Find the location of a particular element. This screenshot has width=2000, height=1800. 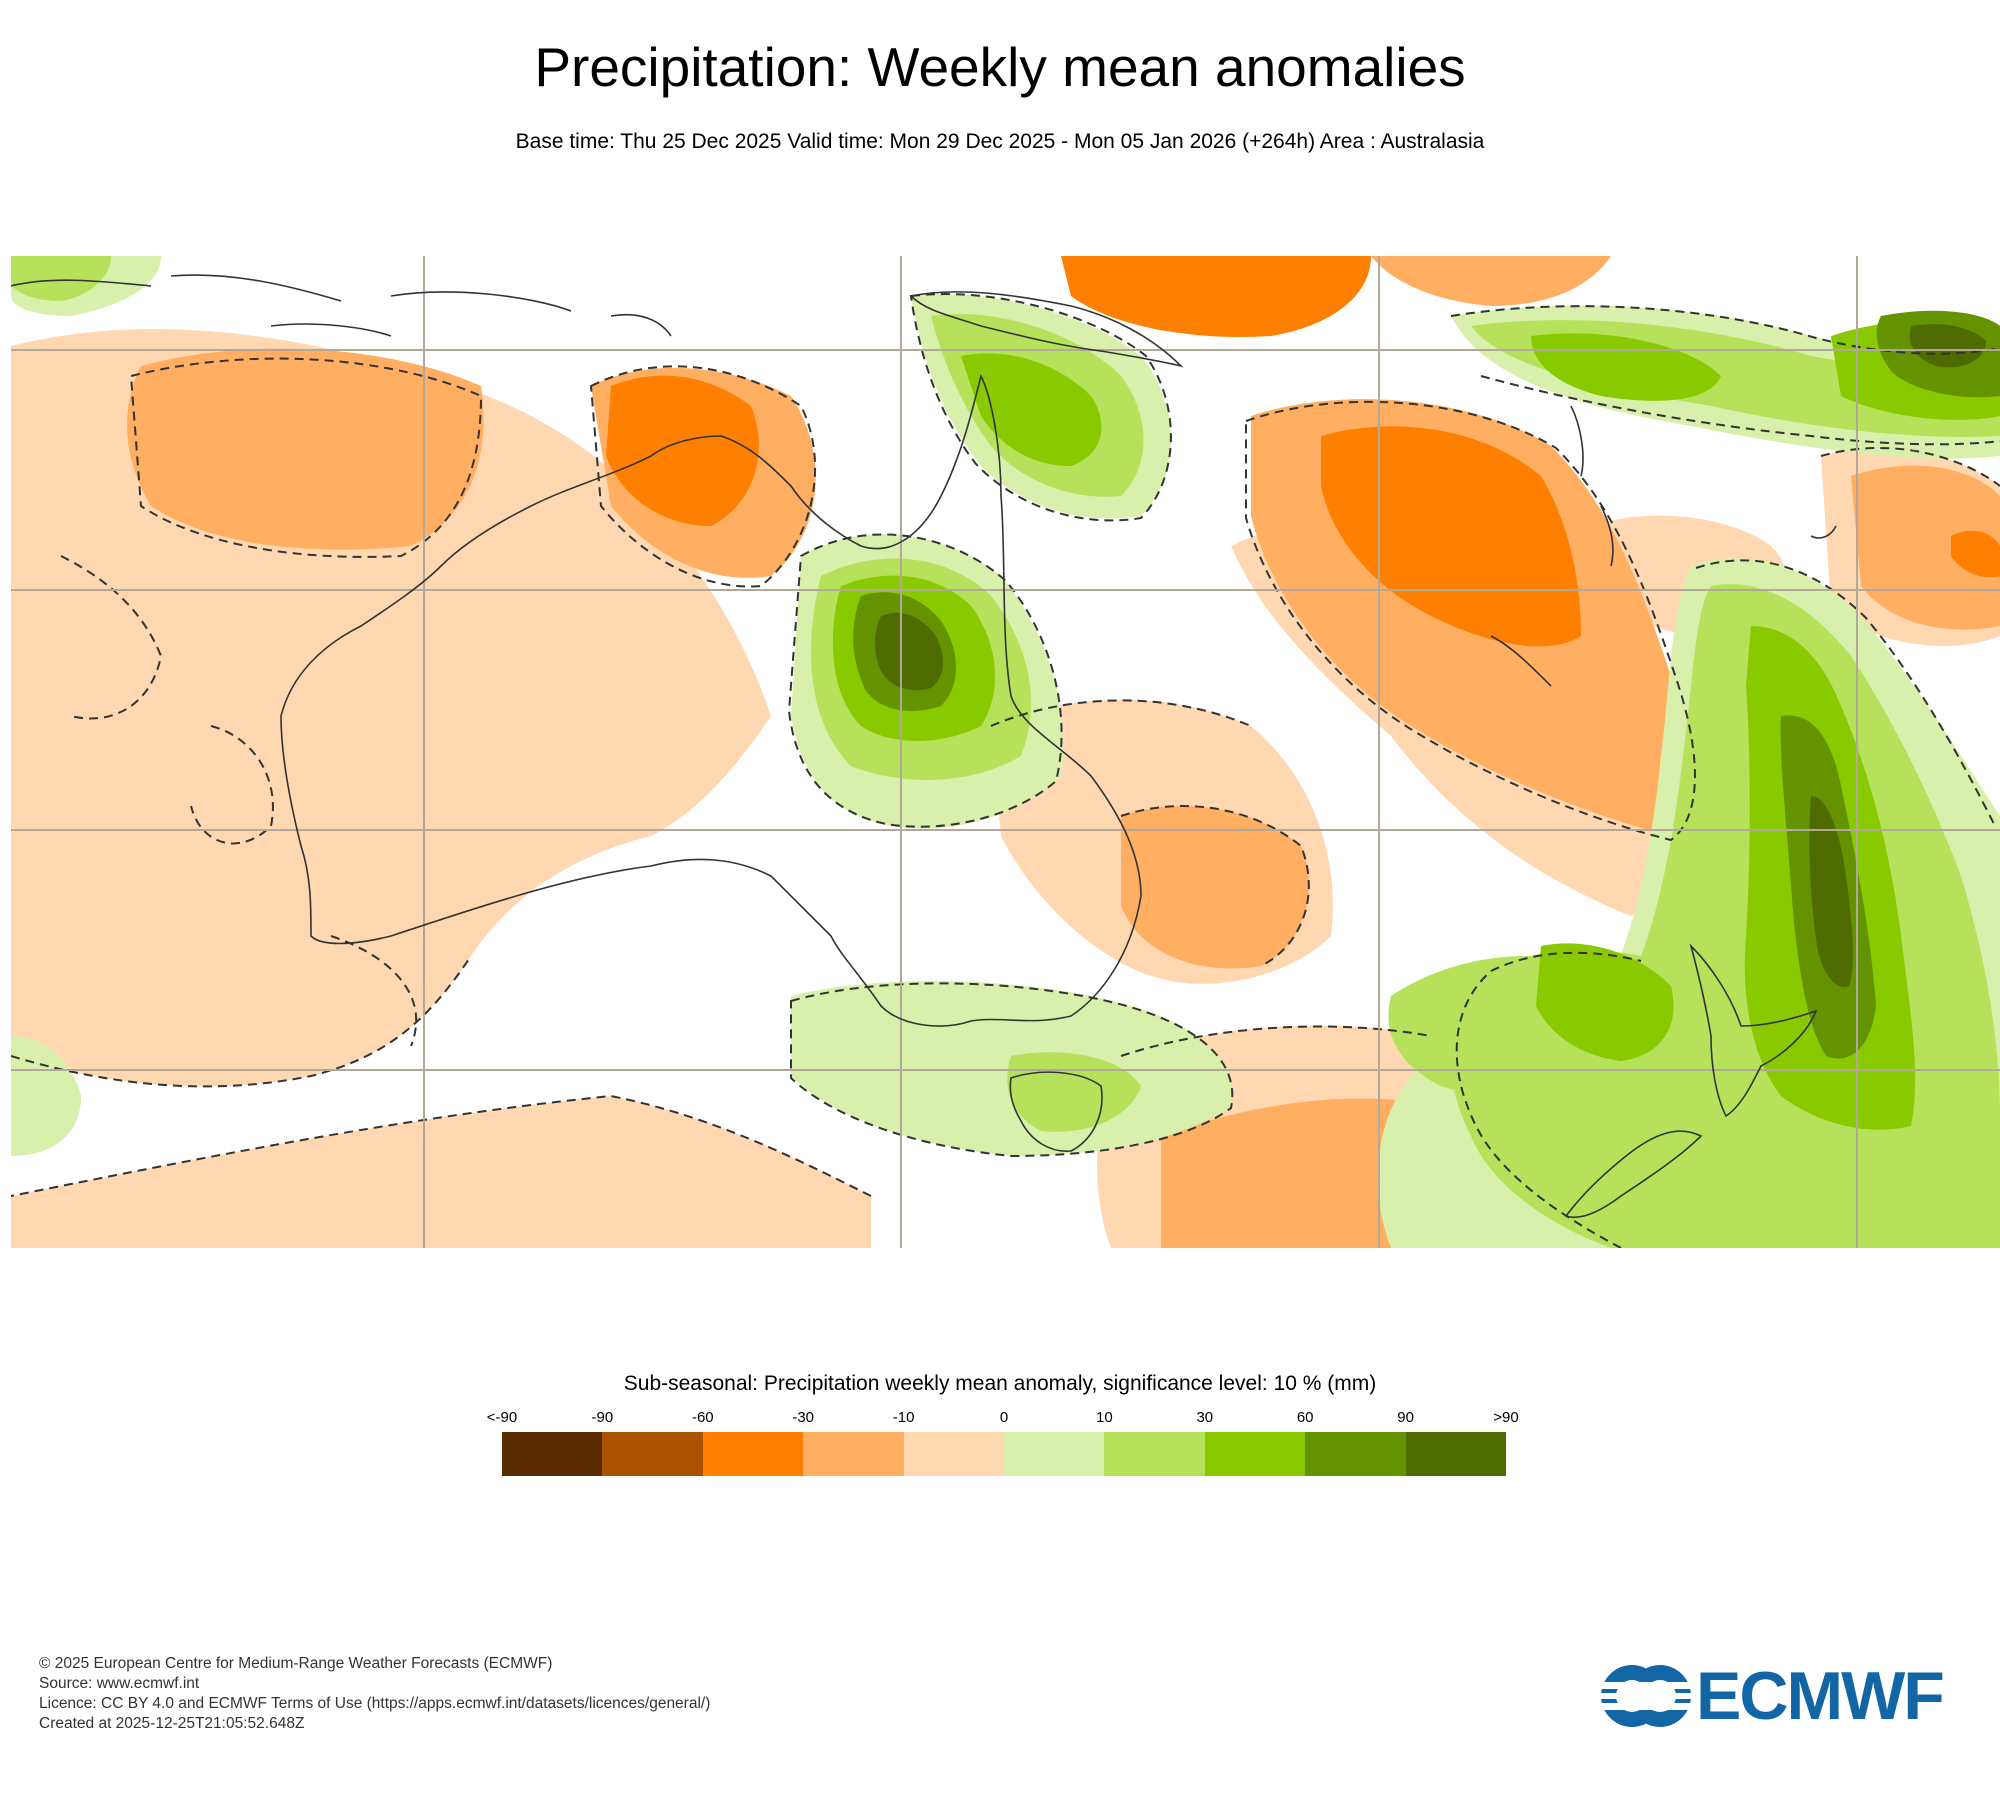

legend-tick-label: -10 is located at coordinates (903, 1417).